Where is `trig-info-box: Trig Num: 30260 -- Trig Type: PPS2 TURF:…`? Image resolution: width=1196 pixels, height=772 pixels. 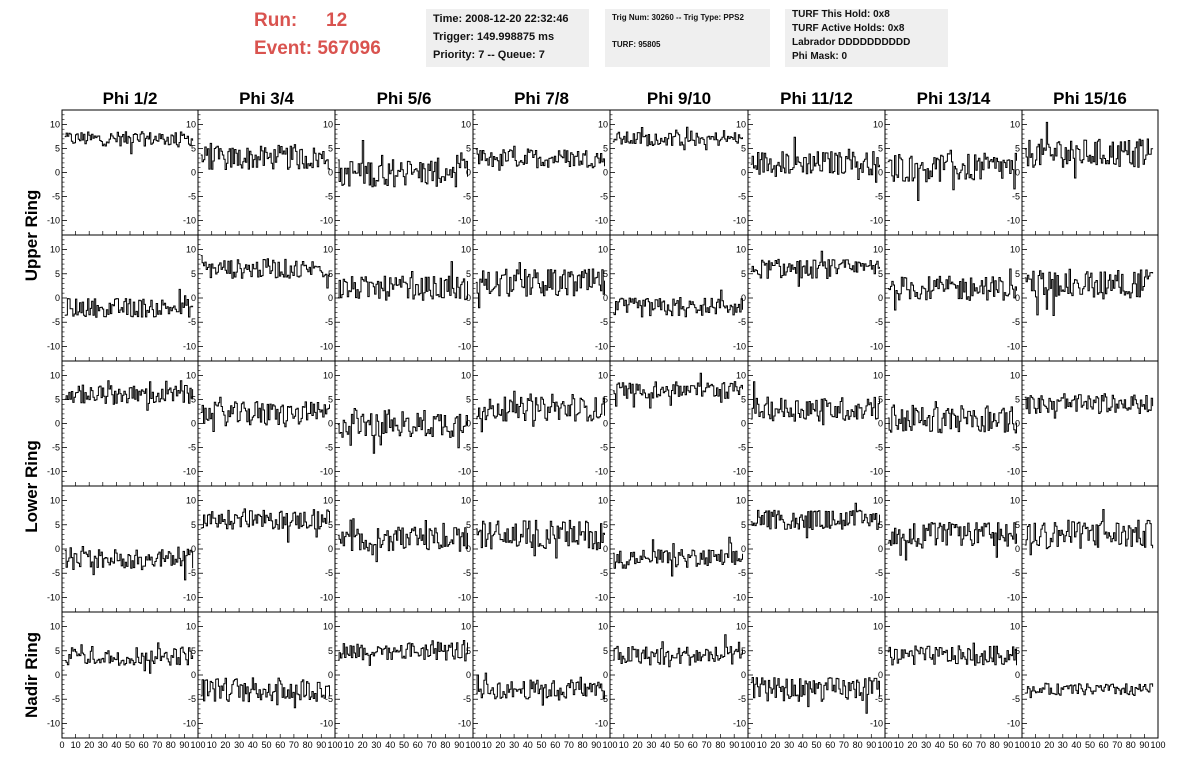 trig-info-box: Trig Num: 30260 -- Trig Type: PPS2 TURF:… is located at coordinates (687, 38).